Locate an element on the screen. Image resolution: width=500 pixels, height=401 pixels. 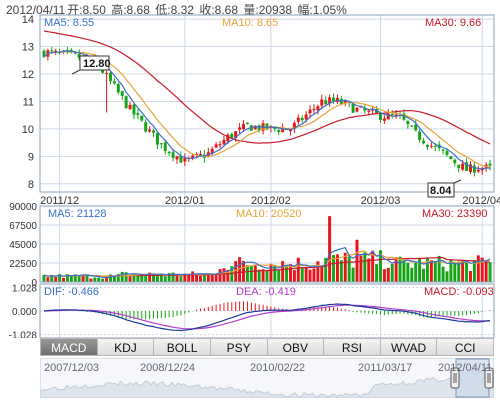
price-x-tick-label: 2012/03 is located at coordinates (381, 201).